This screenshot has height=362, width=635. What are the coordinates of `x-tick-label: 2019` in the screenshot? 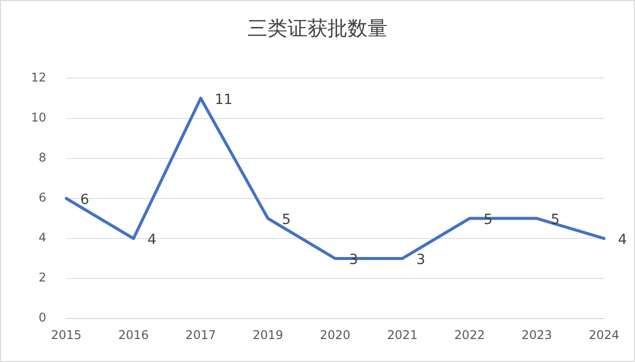 It's located at (268, 335).